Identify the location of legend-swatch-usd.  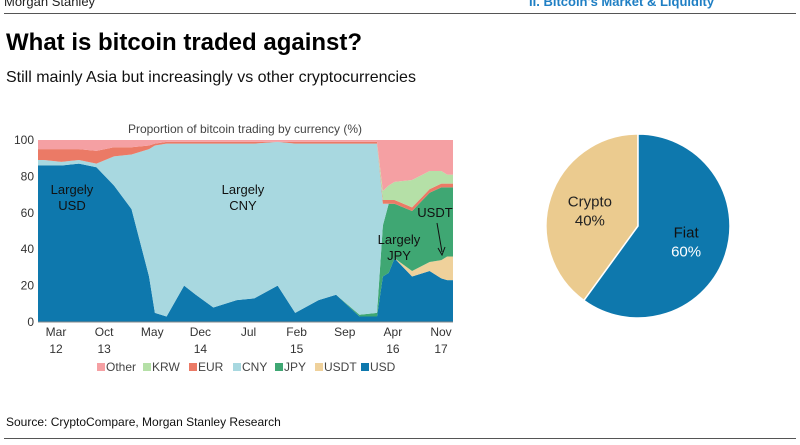
(365, 367).